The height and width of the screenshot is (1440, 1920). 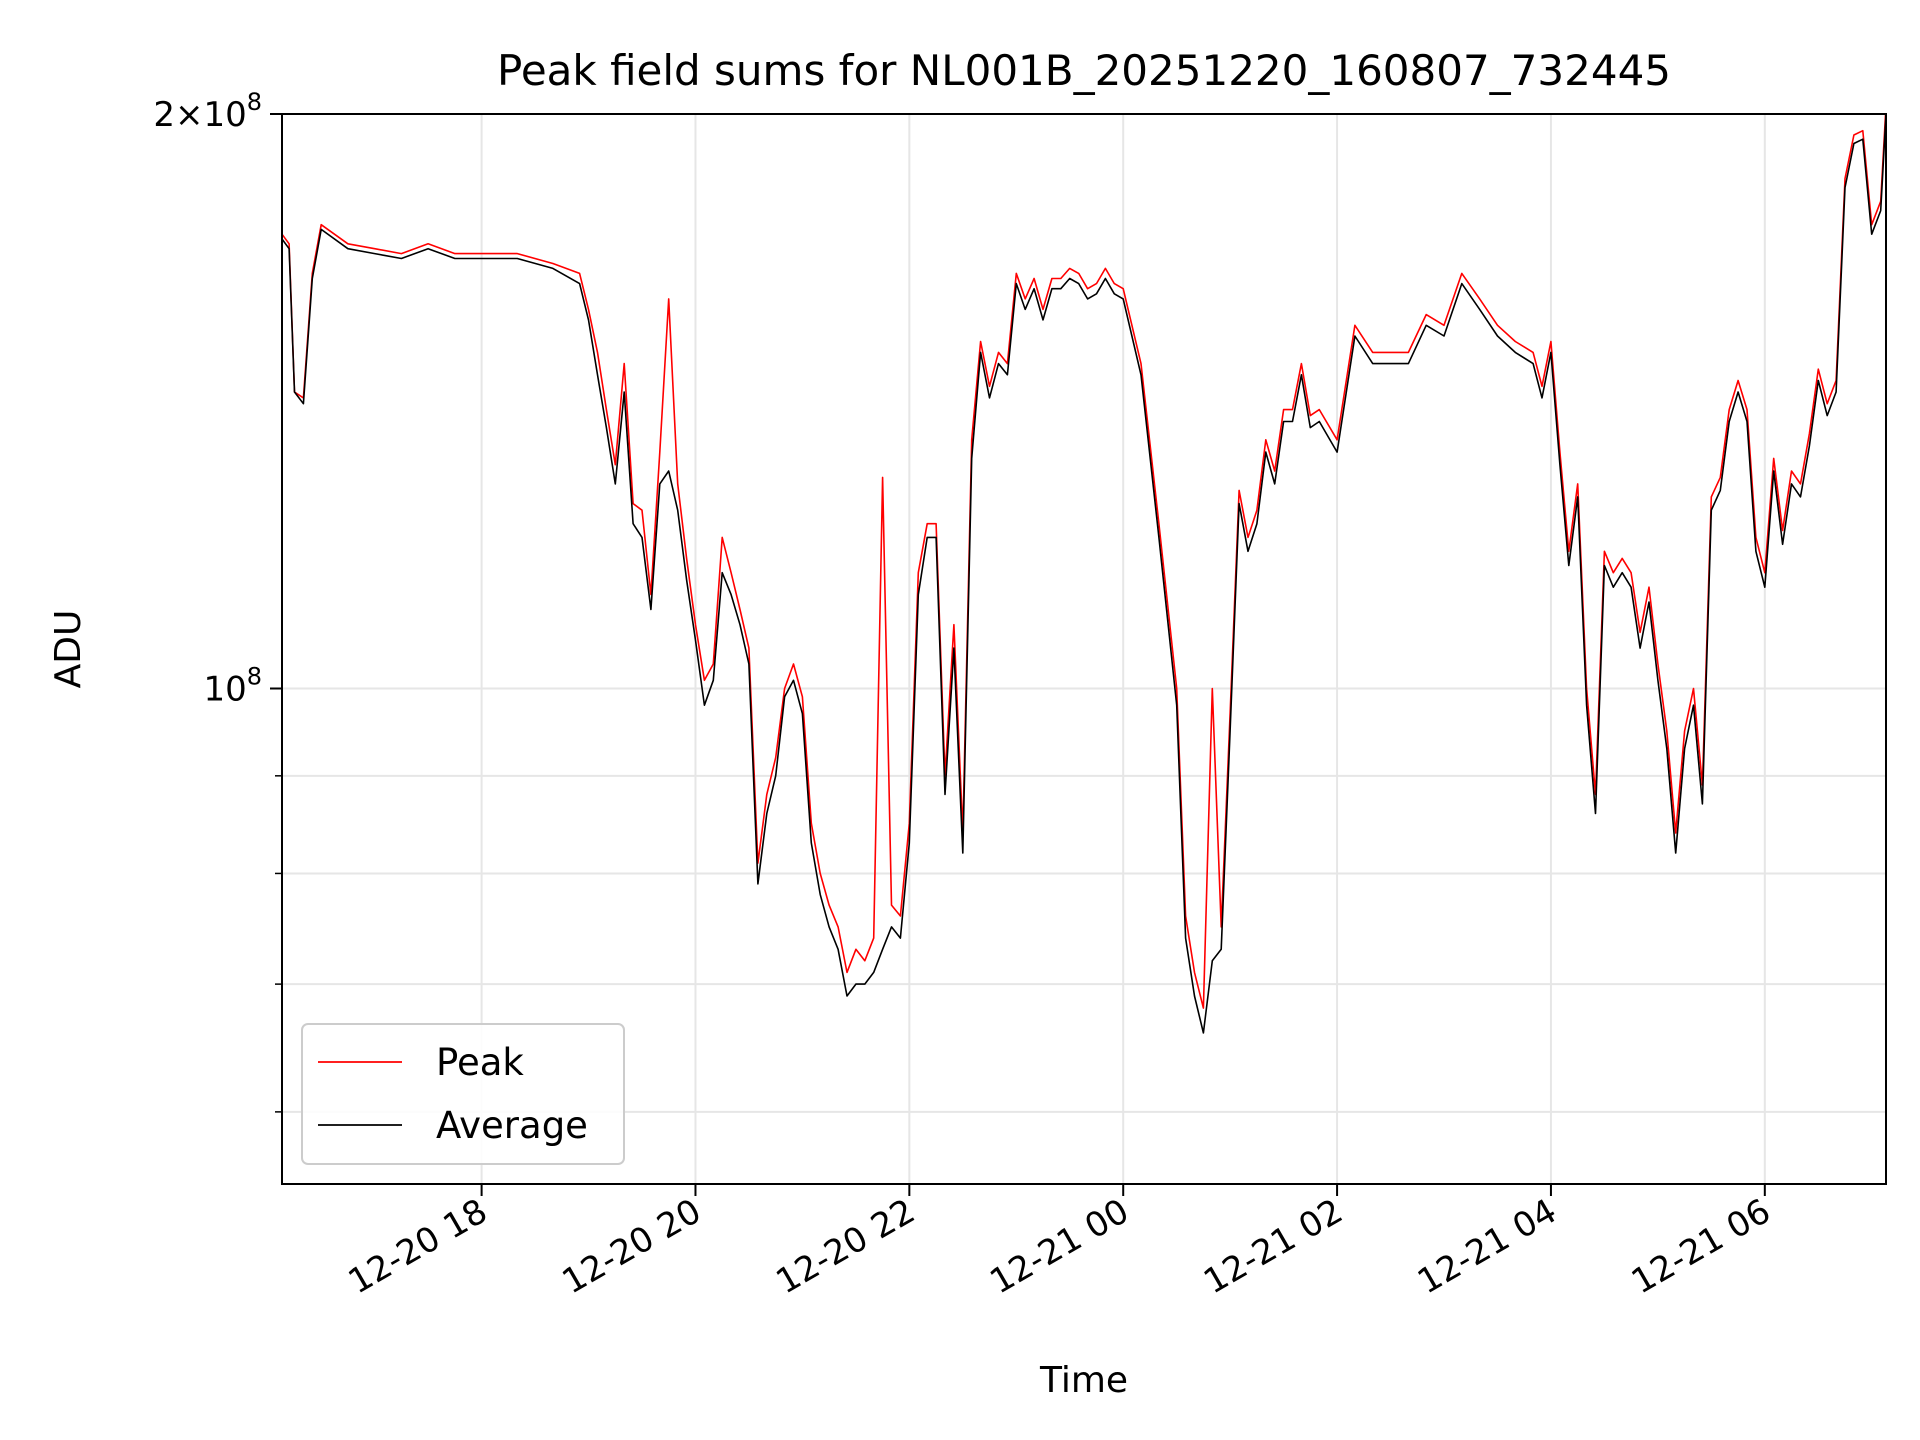 I want to click on y-axis-label: ADU, so click(x=68, y=649).